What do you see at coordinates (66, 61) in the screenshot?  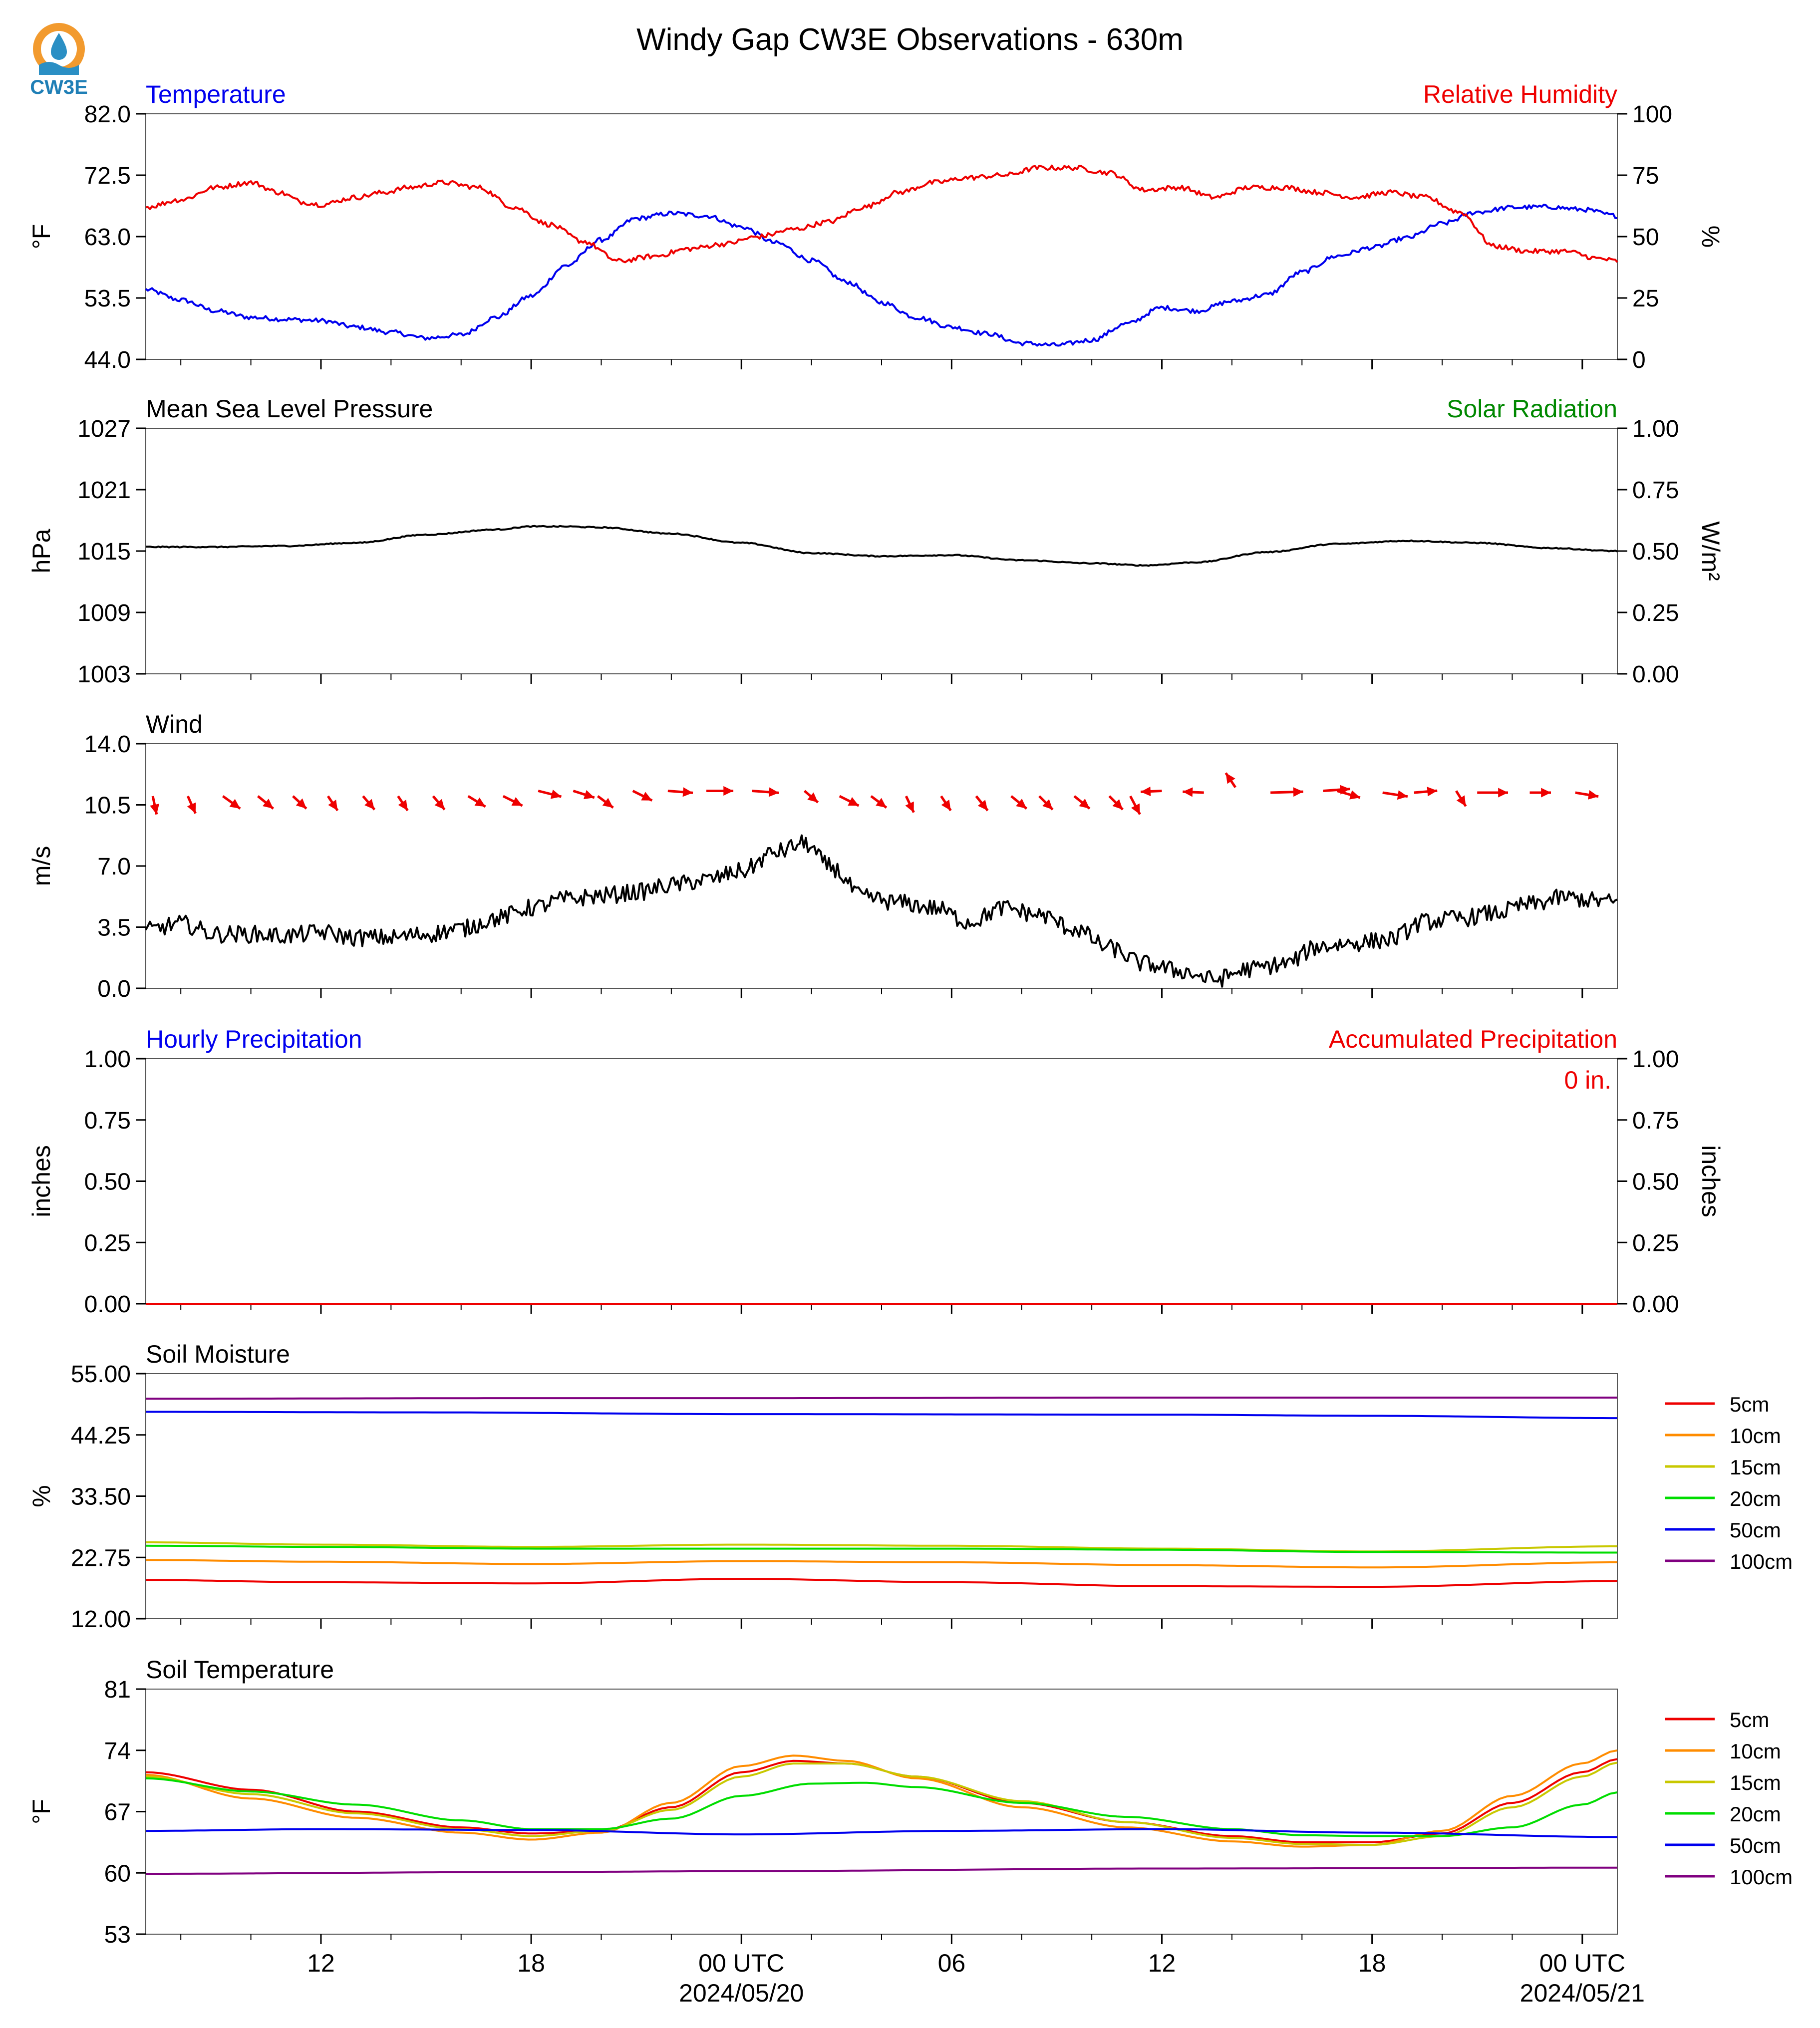 I see `cw3e-logo: CW3E` at bounding box center [66, 61].